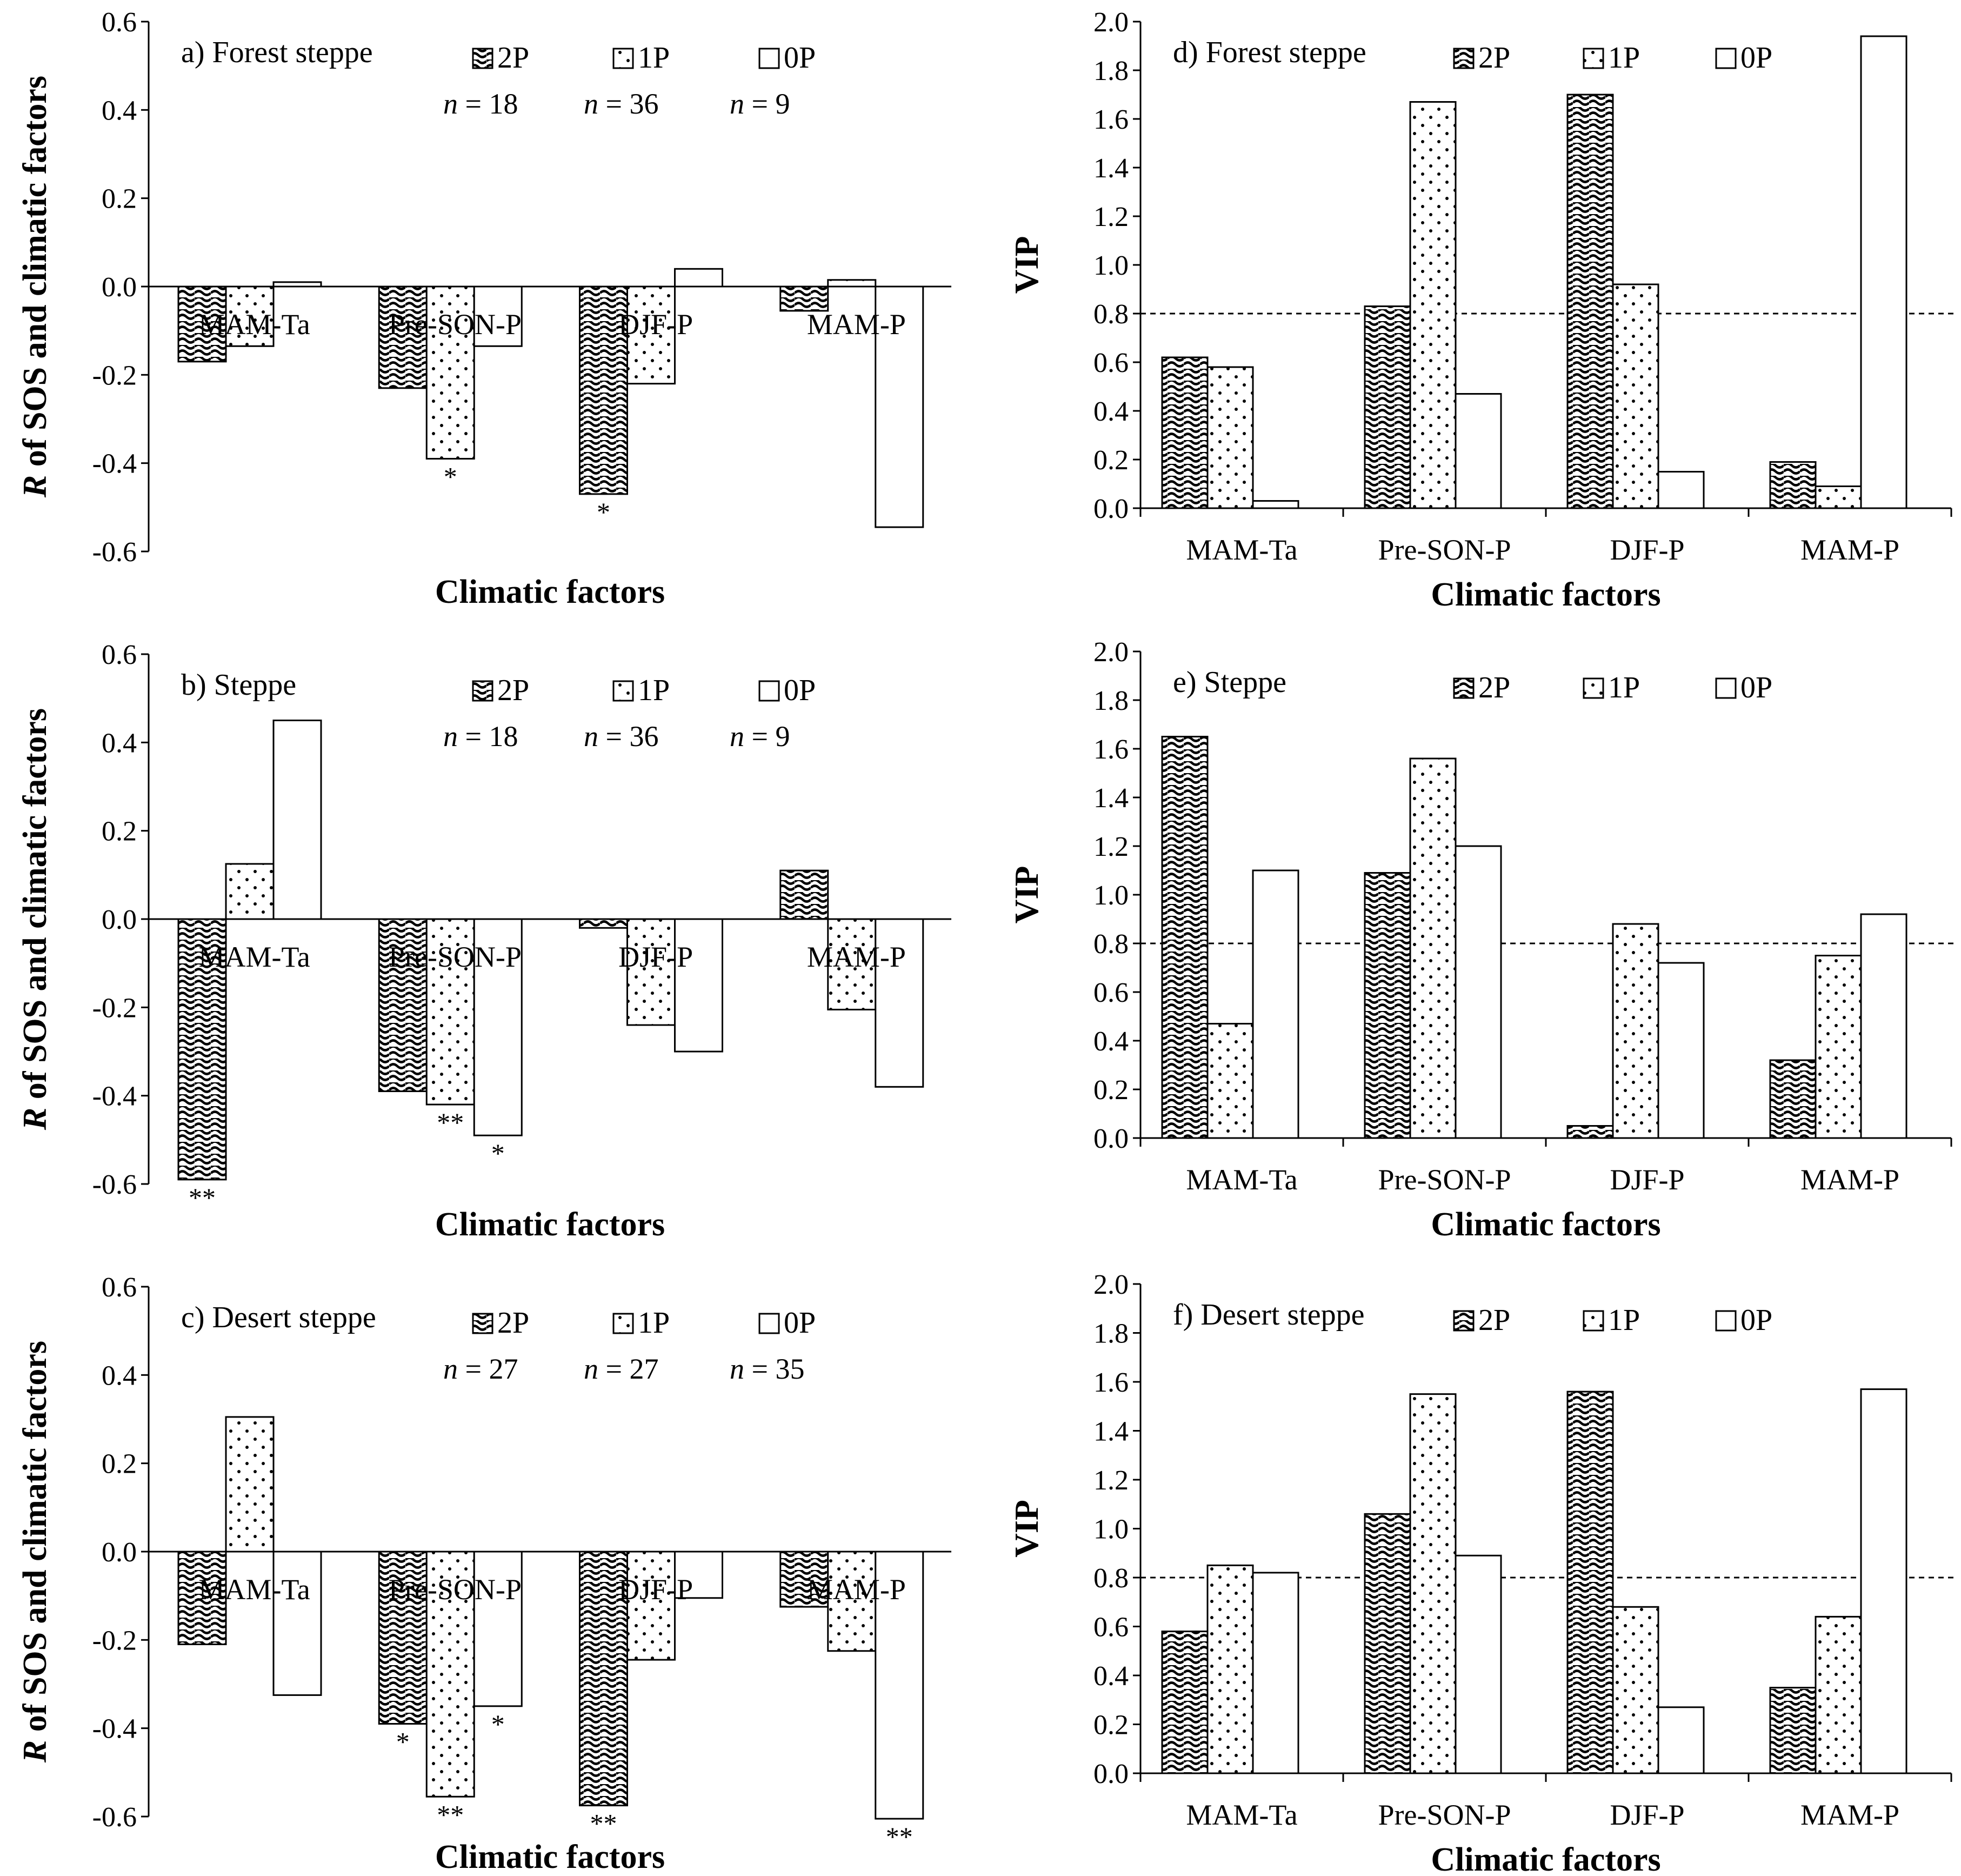 The width and height of the screenshot is (1961, 1876). Describe the element at coordinates (35, 1552) in the screenshot. I see `y-axis-title: R of SOS and climatic factors` at that location.